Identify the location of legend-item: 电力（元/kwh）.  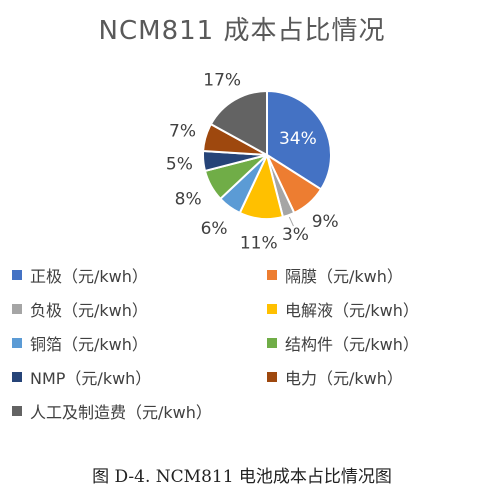
(369, 377).